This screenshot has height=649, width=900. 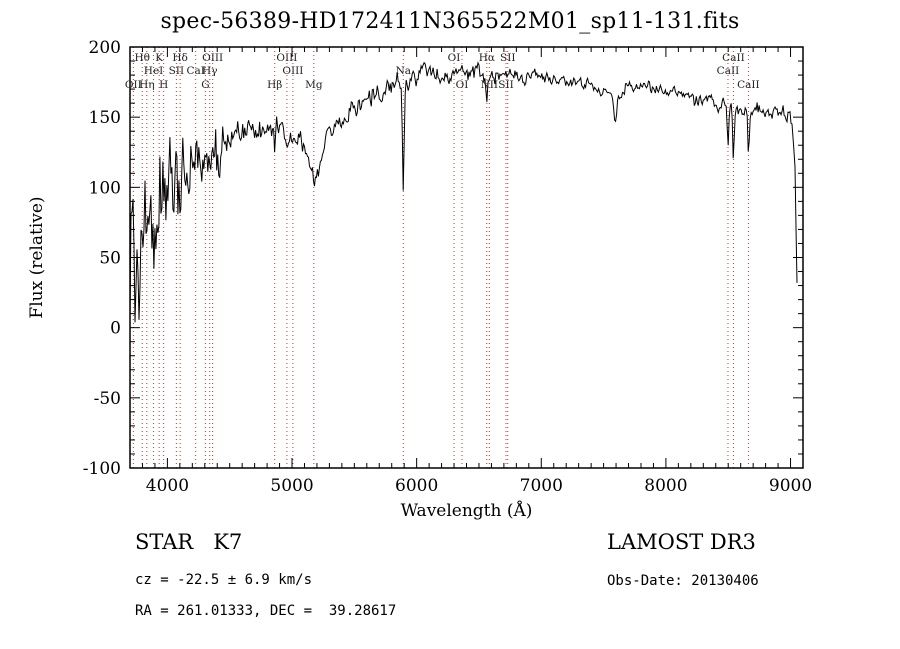 I want to click on y-tick-label: -100, so click(x=102, y=469).